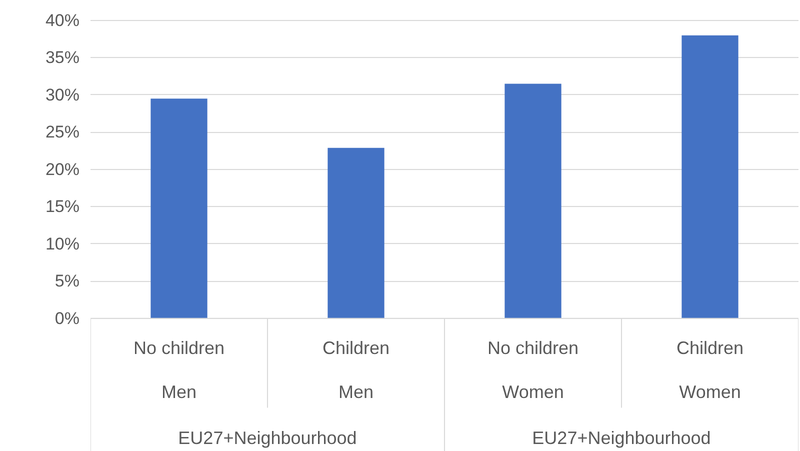  I want to click on y-tick-label: 40%, so click(62, 20).